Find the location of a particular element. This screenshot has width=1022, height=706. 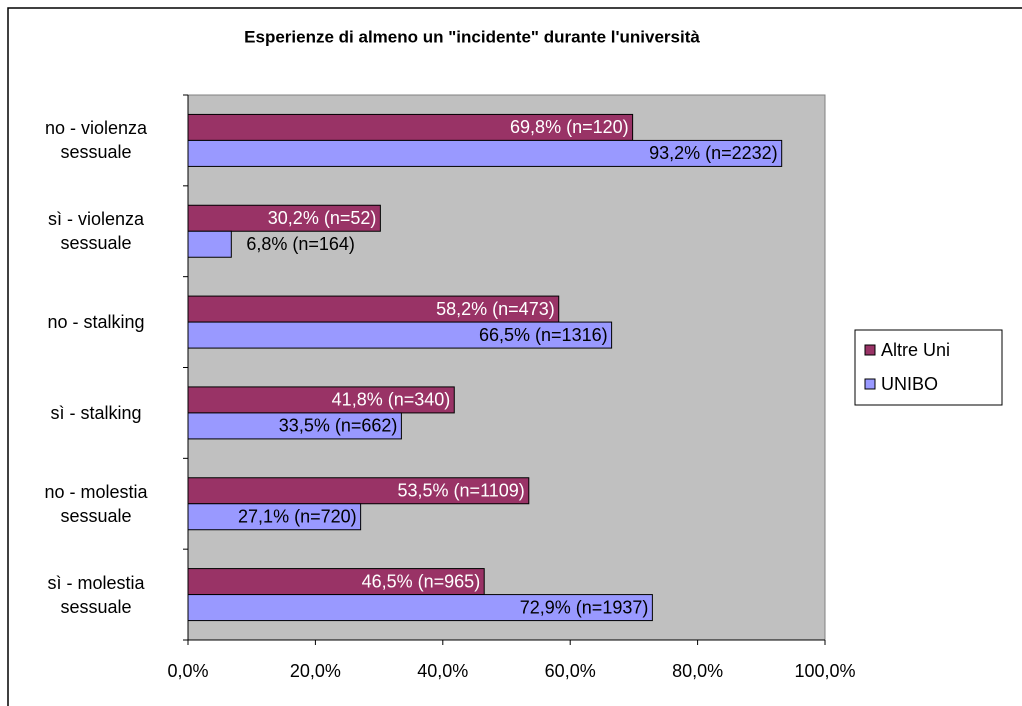

x-tick-label: 40,0% is located at coordinates (442, 671).